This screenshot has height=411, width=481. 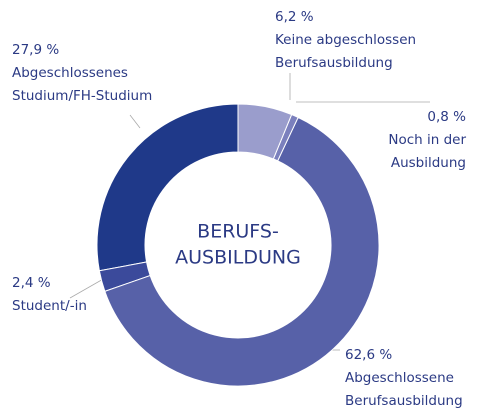 What do you see at coordinates (238, 232) in the screenshot?
I see `center-title: BERUFS-` at bounding box center [238, 232].